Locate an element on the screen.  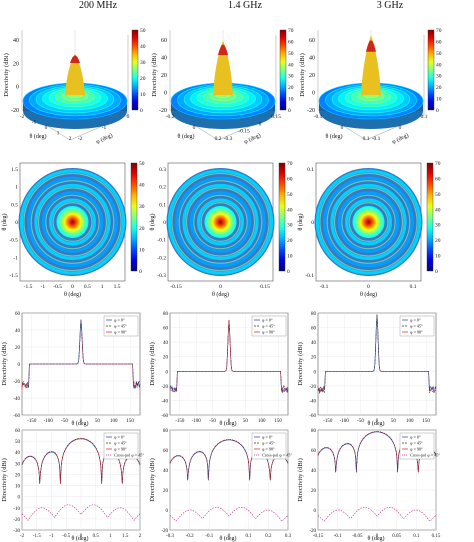
colorbar-tick-label: 70 is located at coordinates (290, 164).